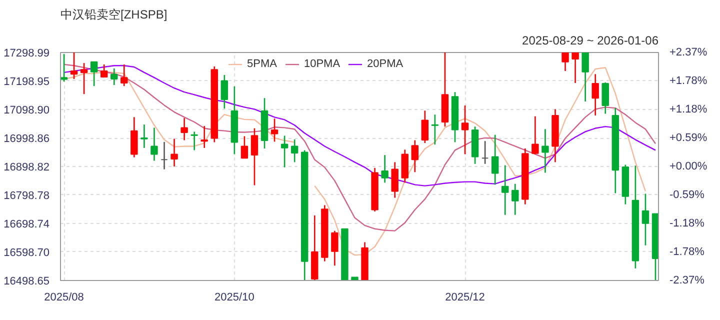  What do you see at coordinates (27, 54) in the screenshot?
I see `y-tick-label: 17298.99` at bounding box center [27, 54].